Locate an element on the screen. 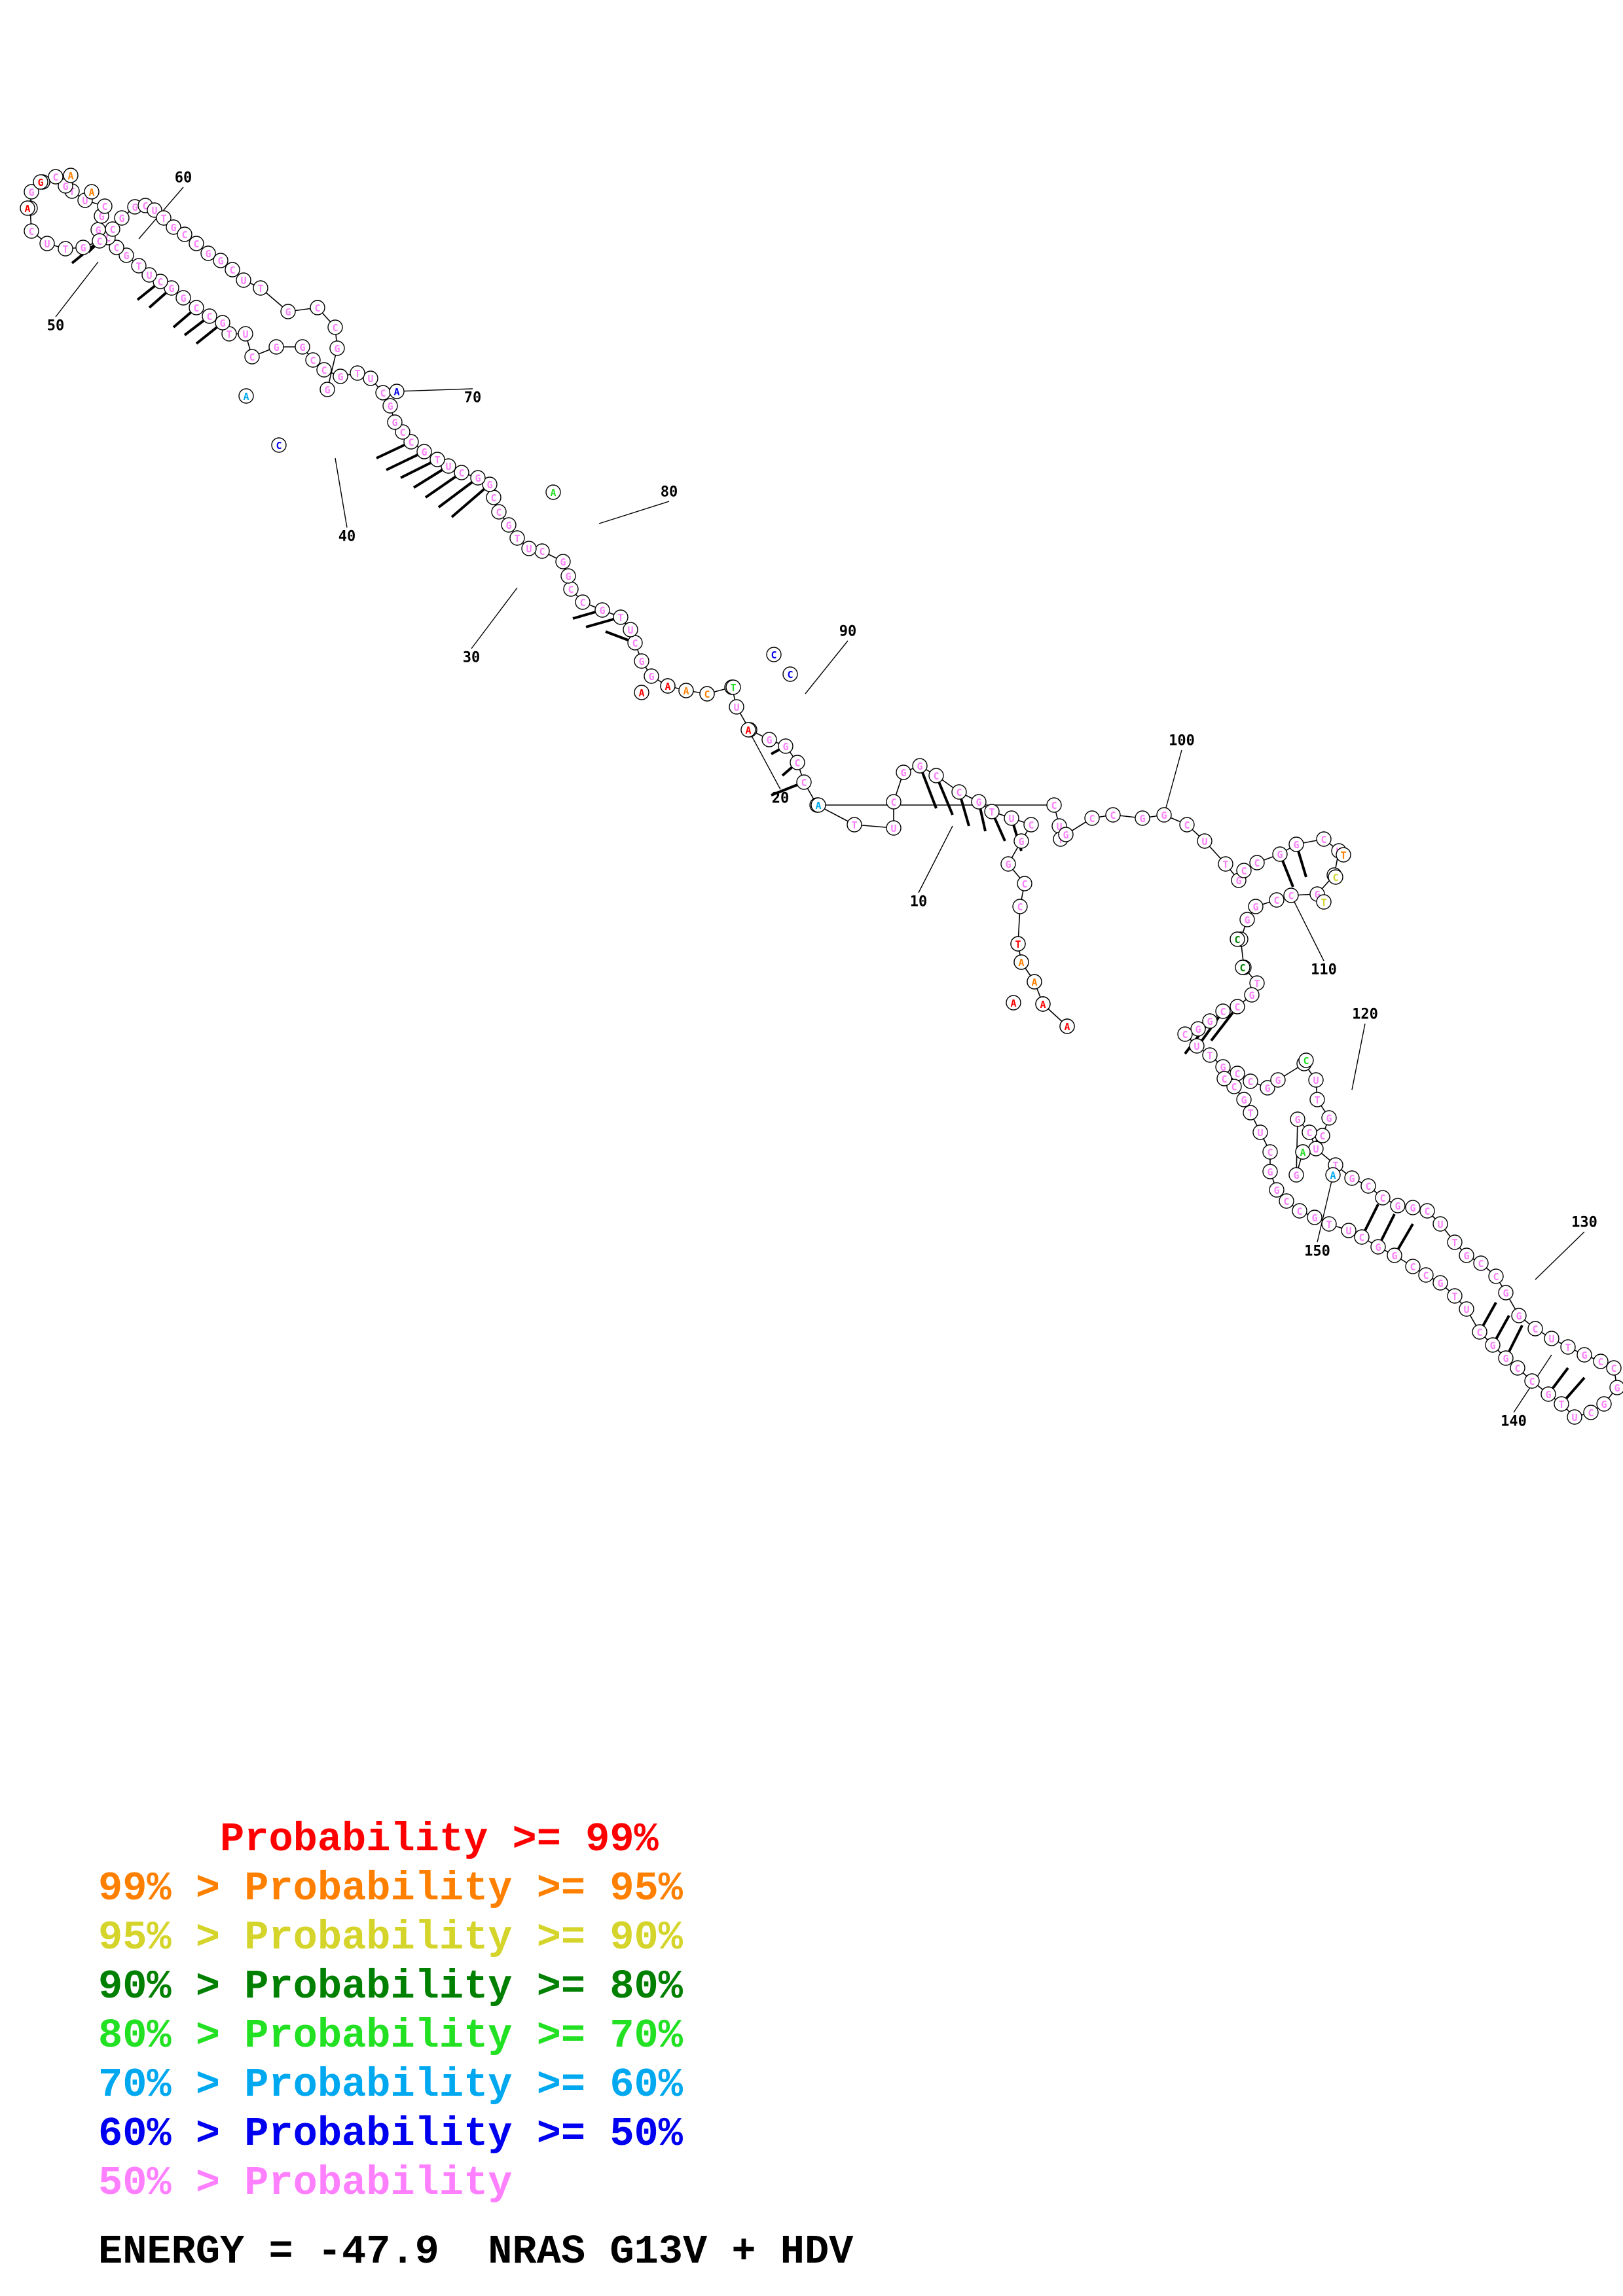  energy-title: ENERGY = -47.9 NRAS G13V + HDV is located at coordinates (476, 2252).